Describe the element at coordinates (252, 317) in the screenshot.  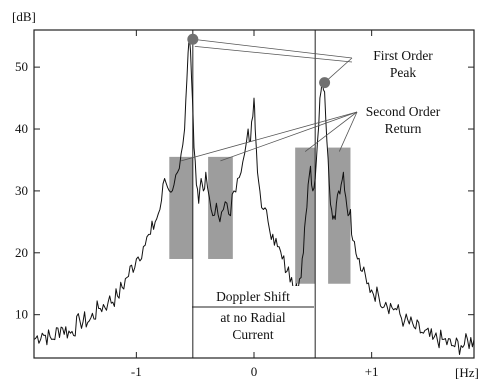
I see `doppler-line2: at no Radial` at that location.